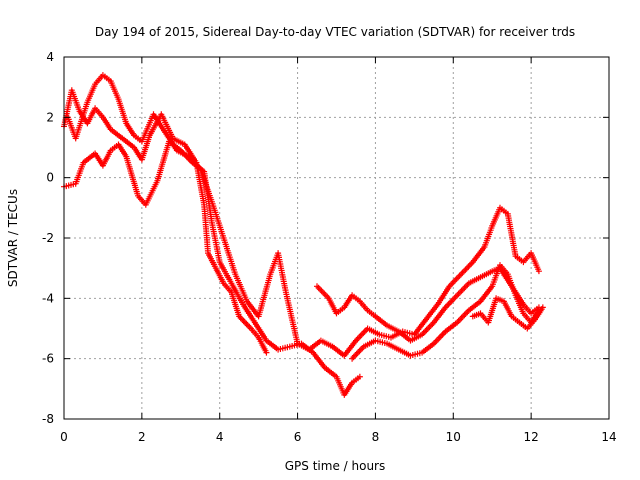 The image size is (640, 480). What do you see at coordinates (142, 437) in the screenshot?
I see `x-tick-label: 2` at bounding box center [142, 437].